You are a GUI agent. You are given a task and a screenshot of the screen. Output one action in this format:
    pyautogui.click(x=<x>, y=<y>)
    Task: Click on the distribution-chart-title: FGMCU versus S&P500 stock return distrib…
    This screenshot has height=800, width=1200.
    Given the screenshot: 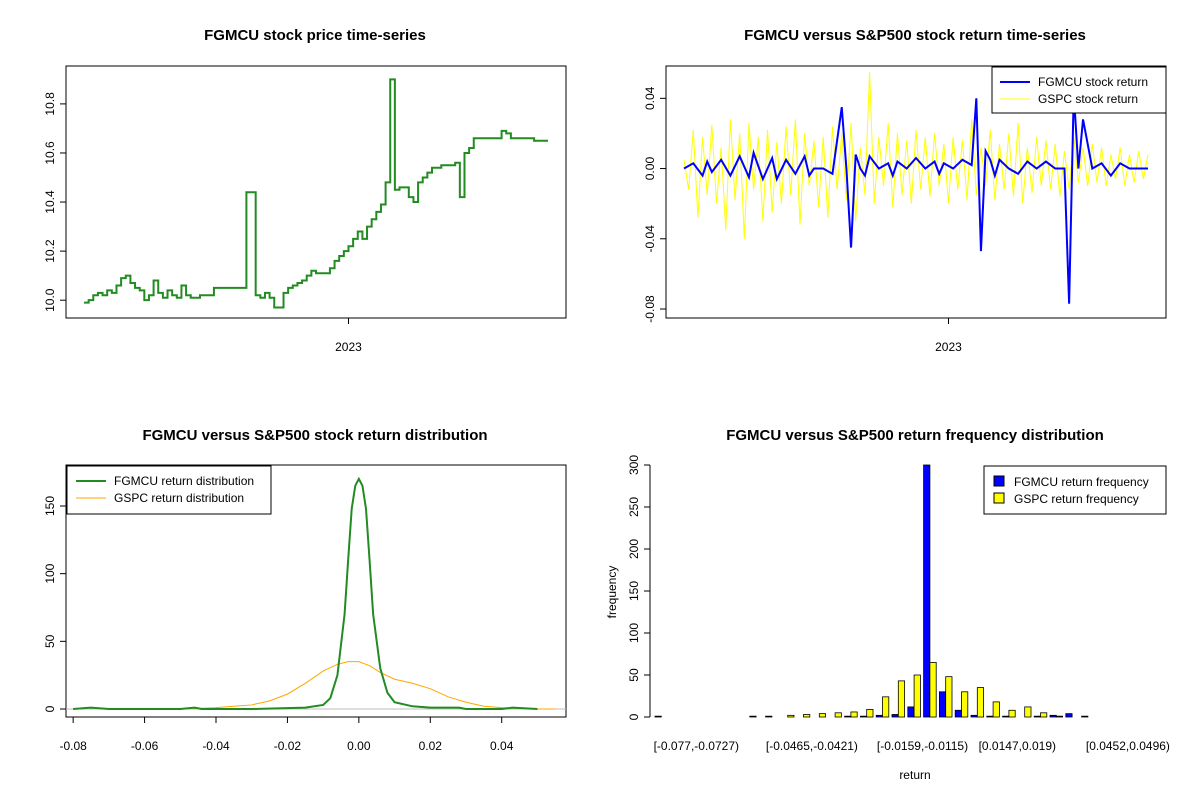 What is the action you would take?
    pyautogui.click(x=314, y=435)
    